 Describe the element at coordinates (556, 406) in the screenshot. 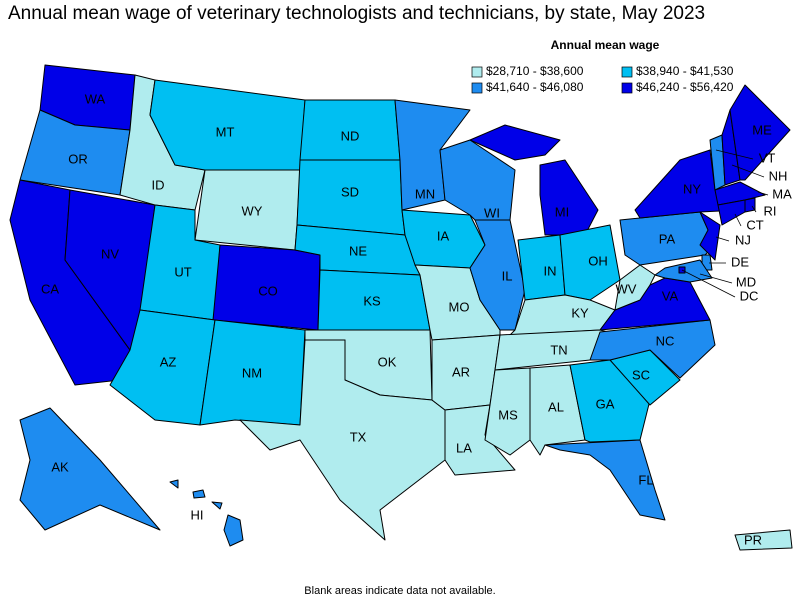

I see `state-label: AL` at that location.